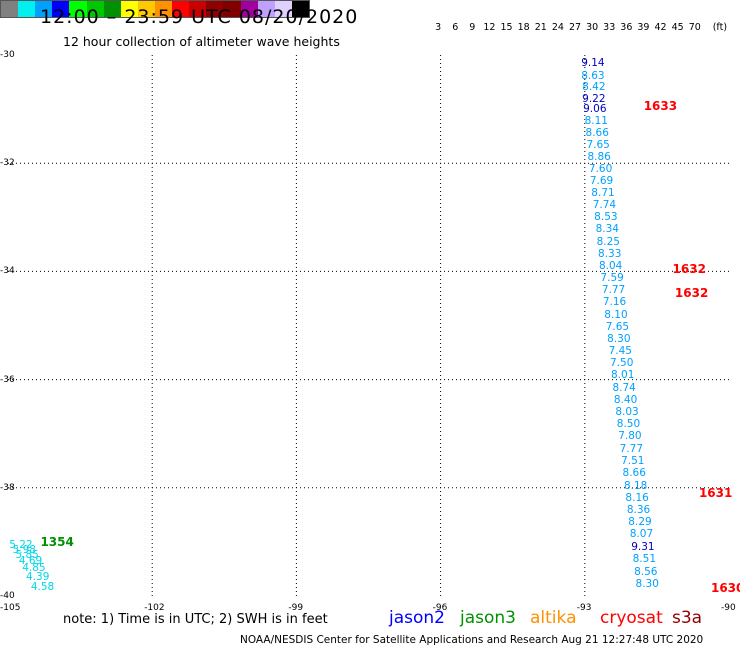  I want to click on wave-height-label: 8.86, so click(599, 156).